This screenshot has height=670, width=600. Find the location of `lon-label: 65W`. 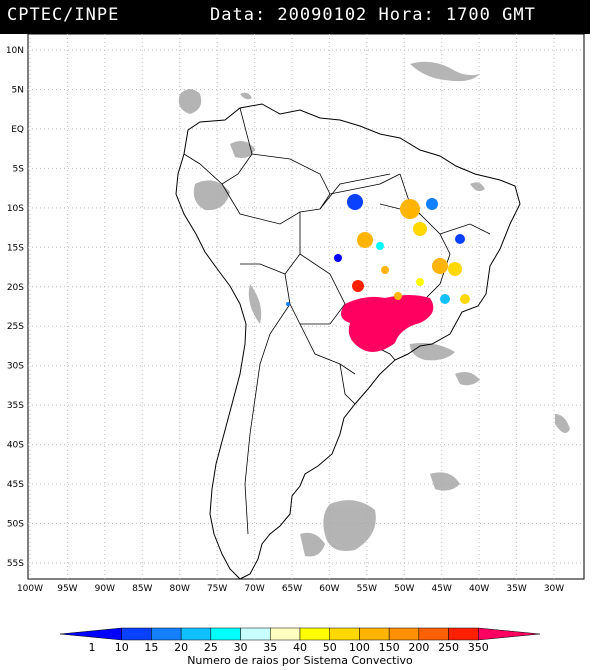

lon-label: 65W is located at coordinates (292, 589).